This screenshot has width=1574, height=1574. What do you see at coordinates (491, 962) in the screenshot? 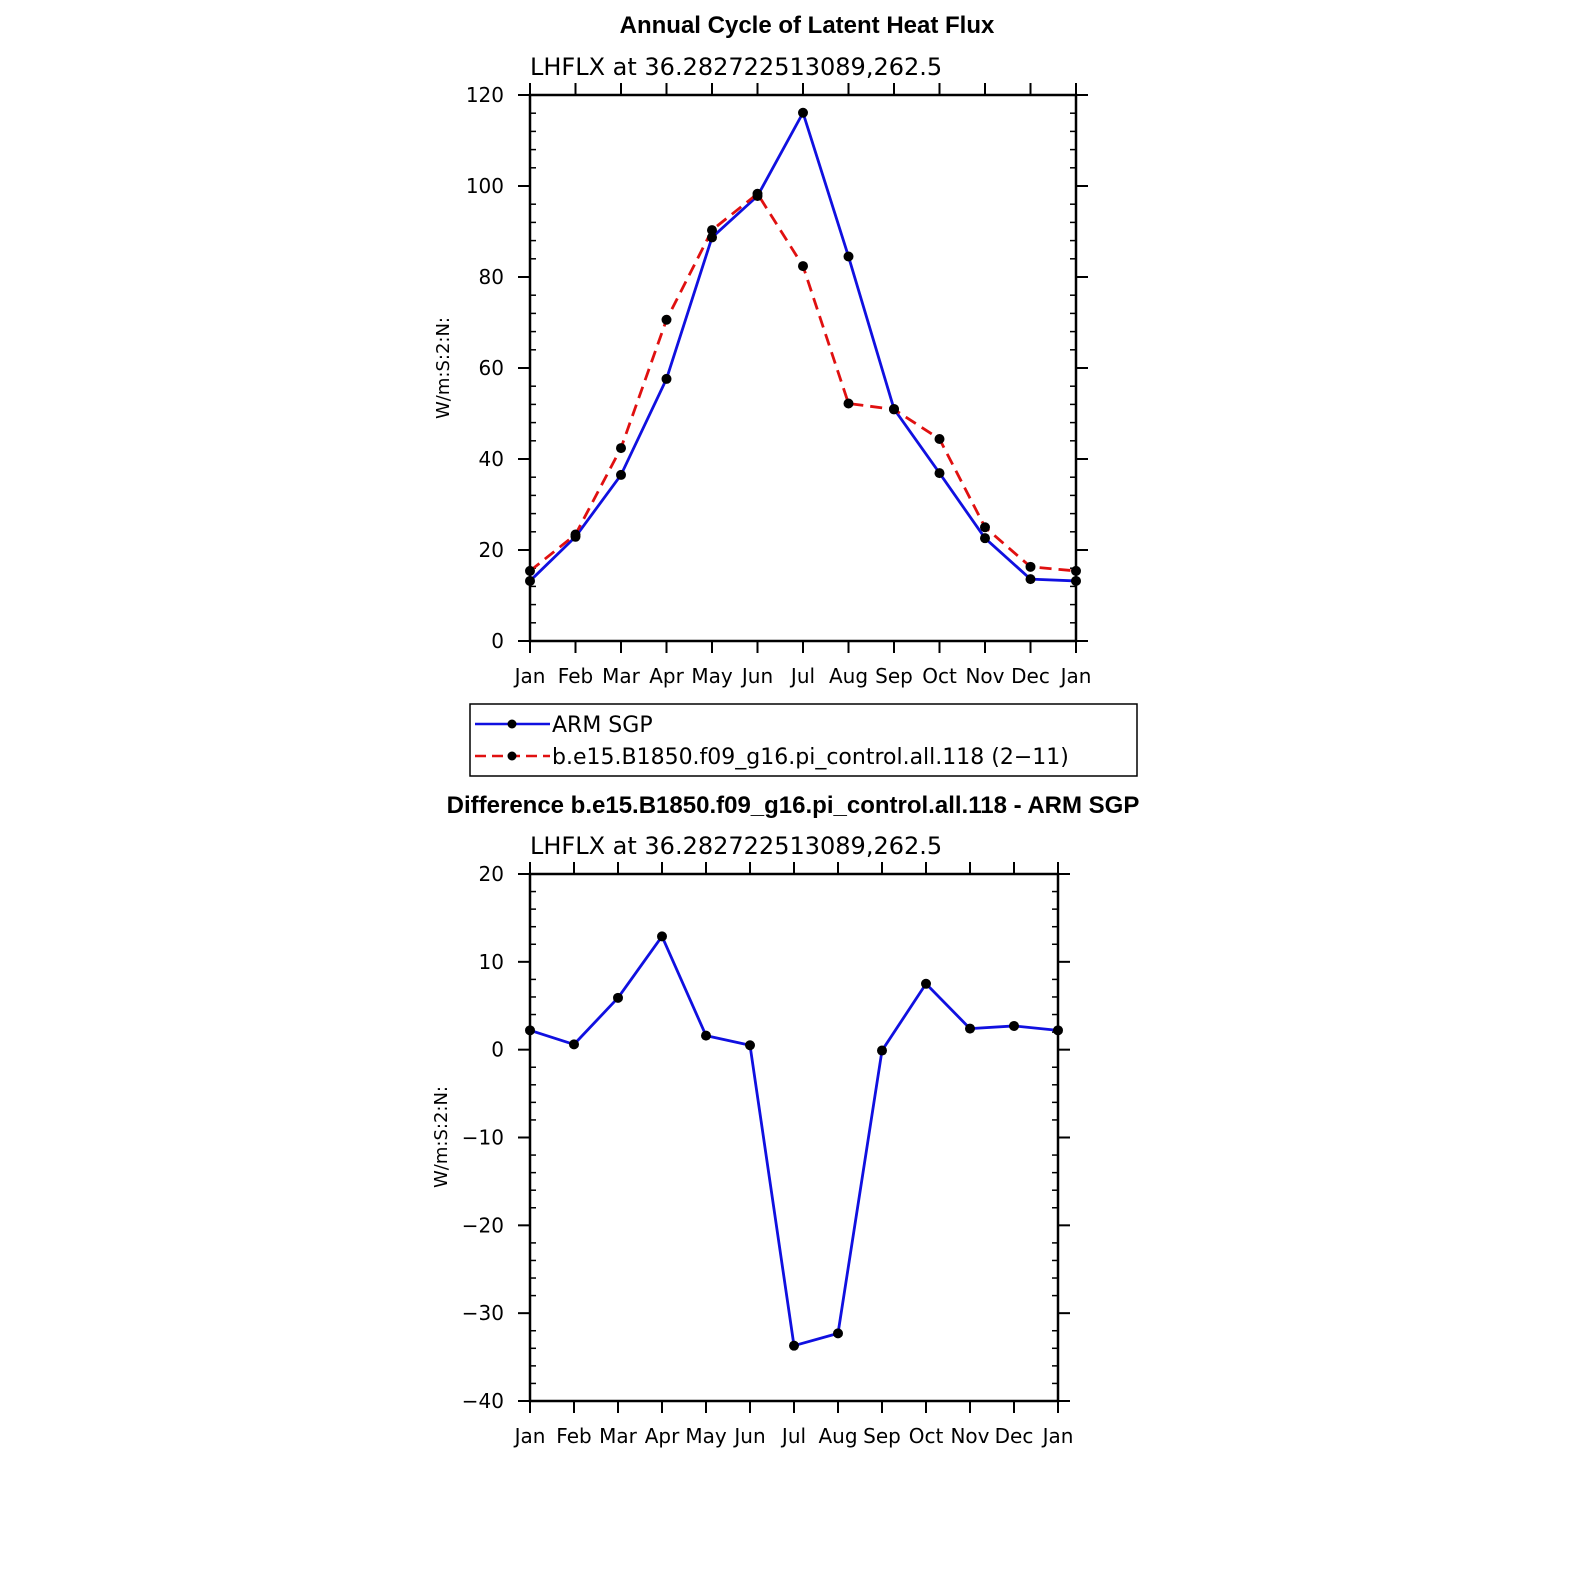
I see `y-tick-label: 10` at bounding box center [491, 962].